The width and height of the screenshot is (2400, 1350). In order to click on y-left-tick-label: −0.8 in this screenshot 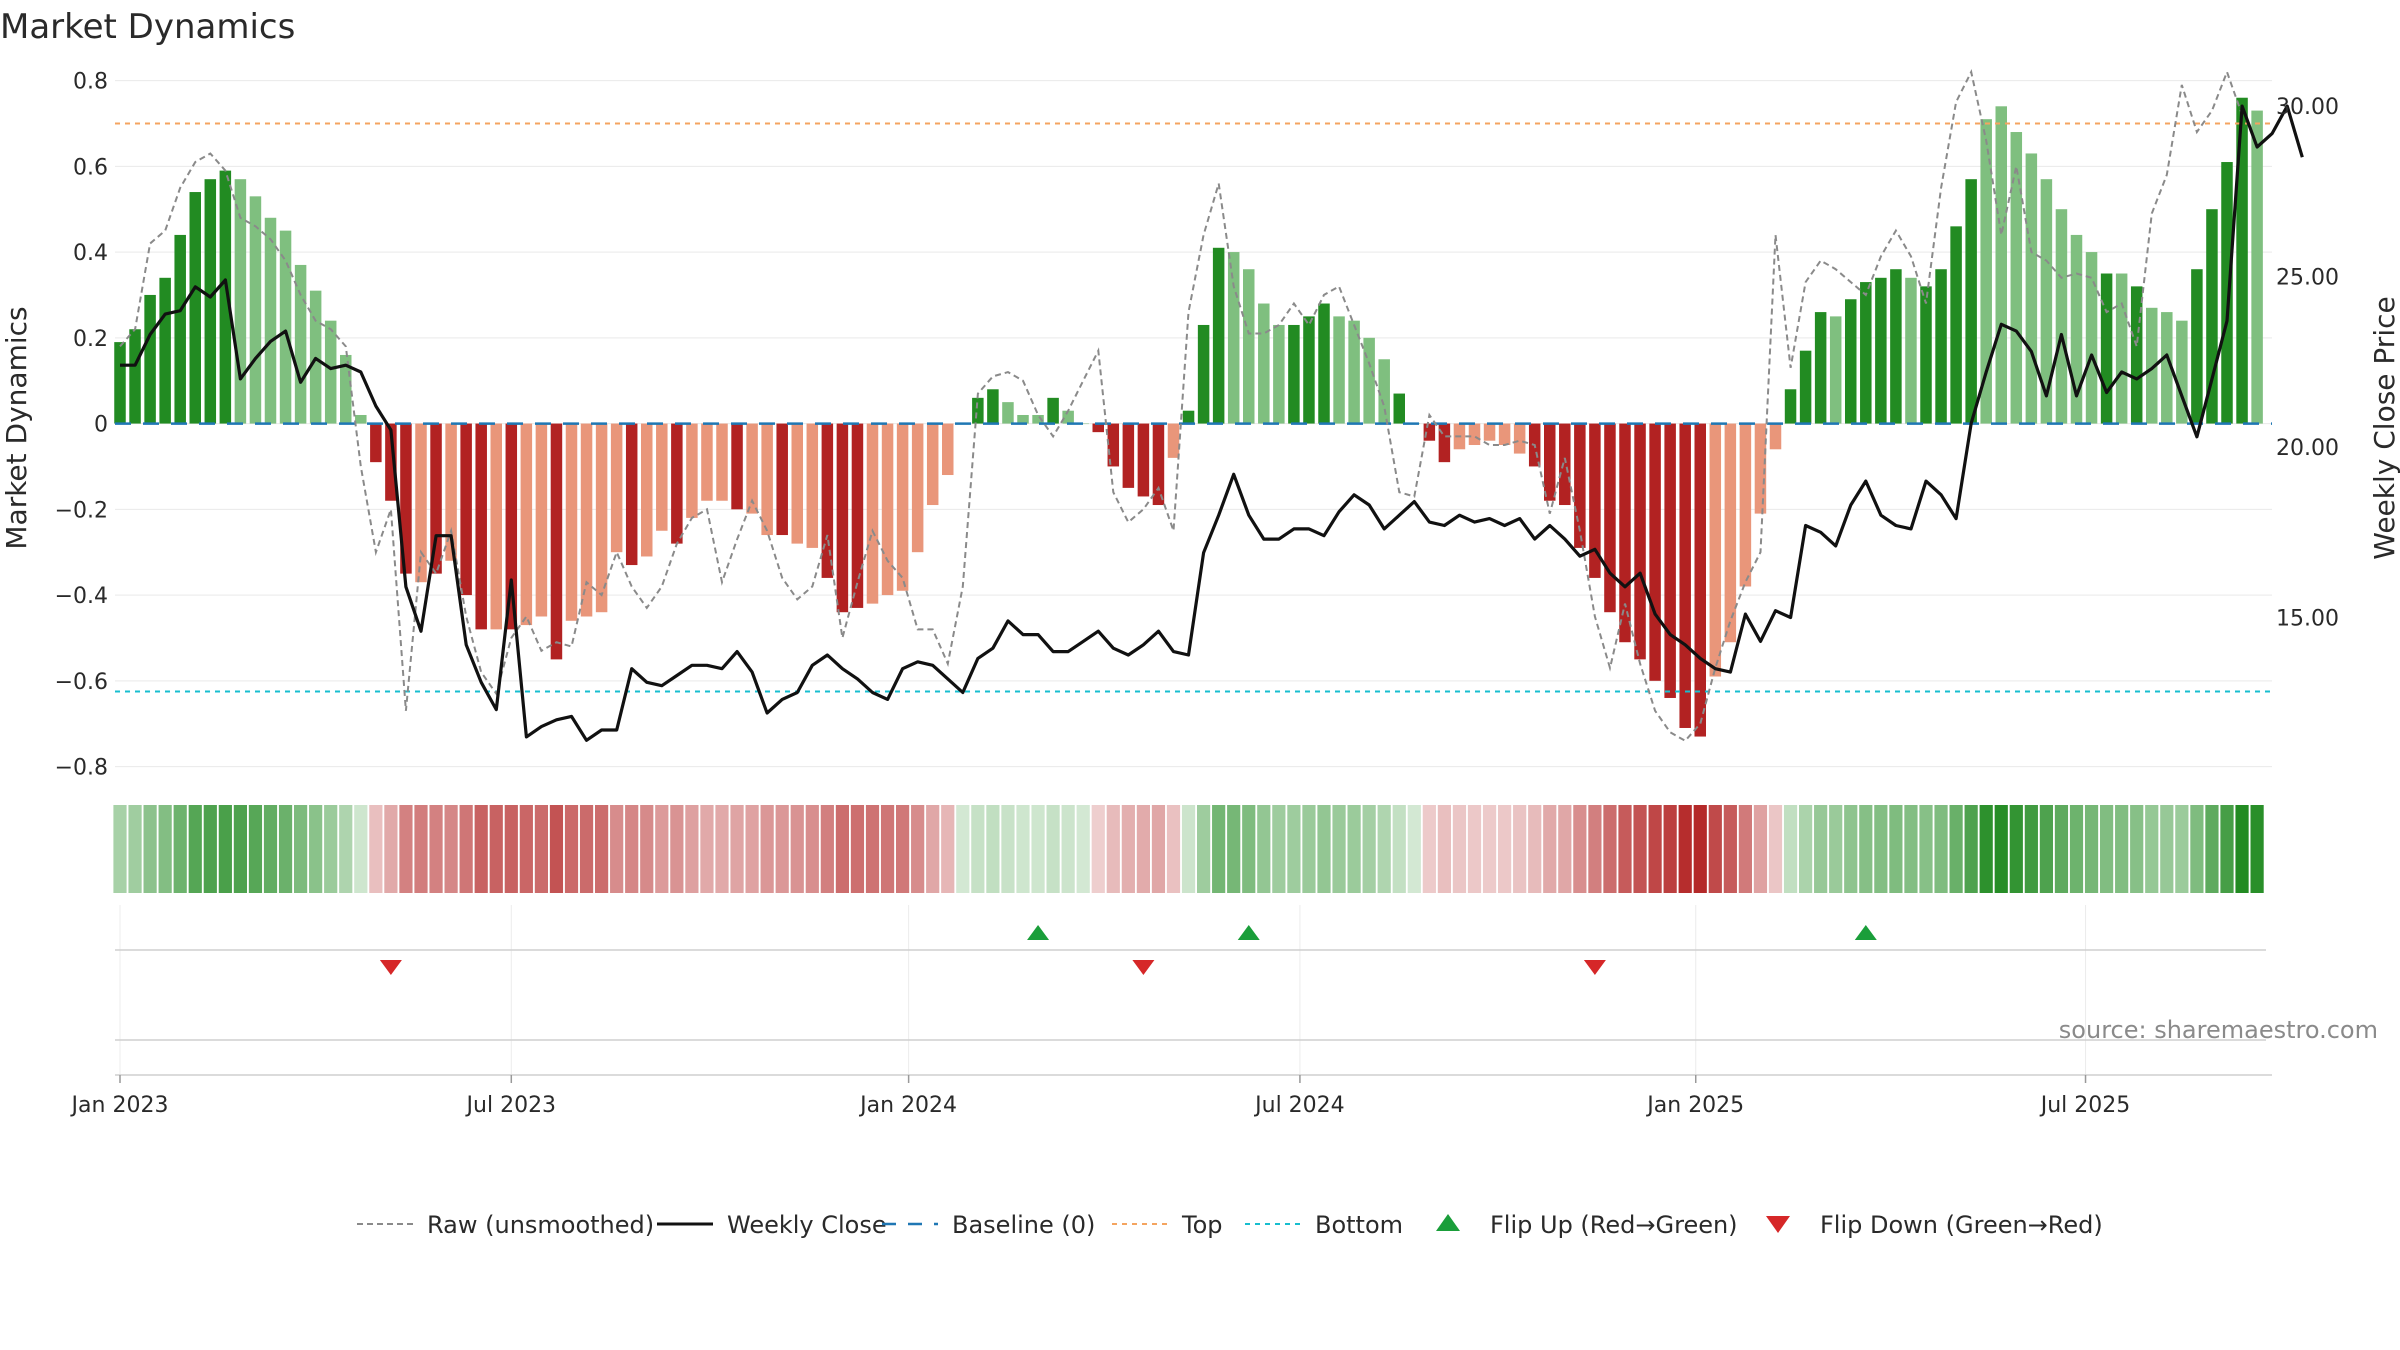, I will do `click(81, 768)`.